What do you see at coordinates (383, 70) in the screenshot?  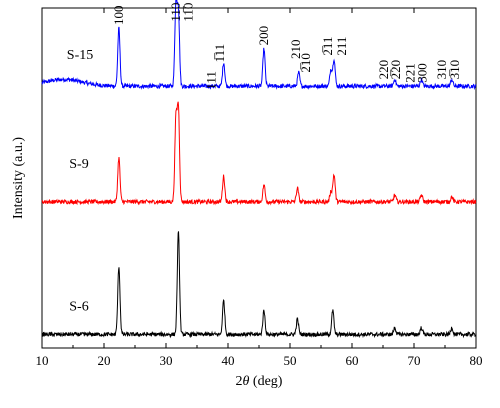 I see `peak-label: 220` at bounding box center [383, 70].